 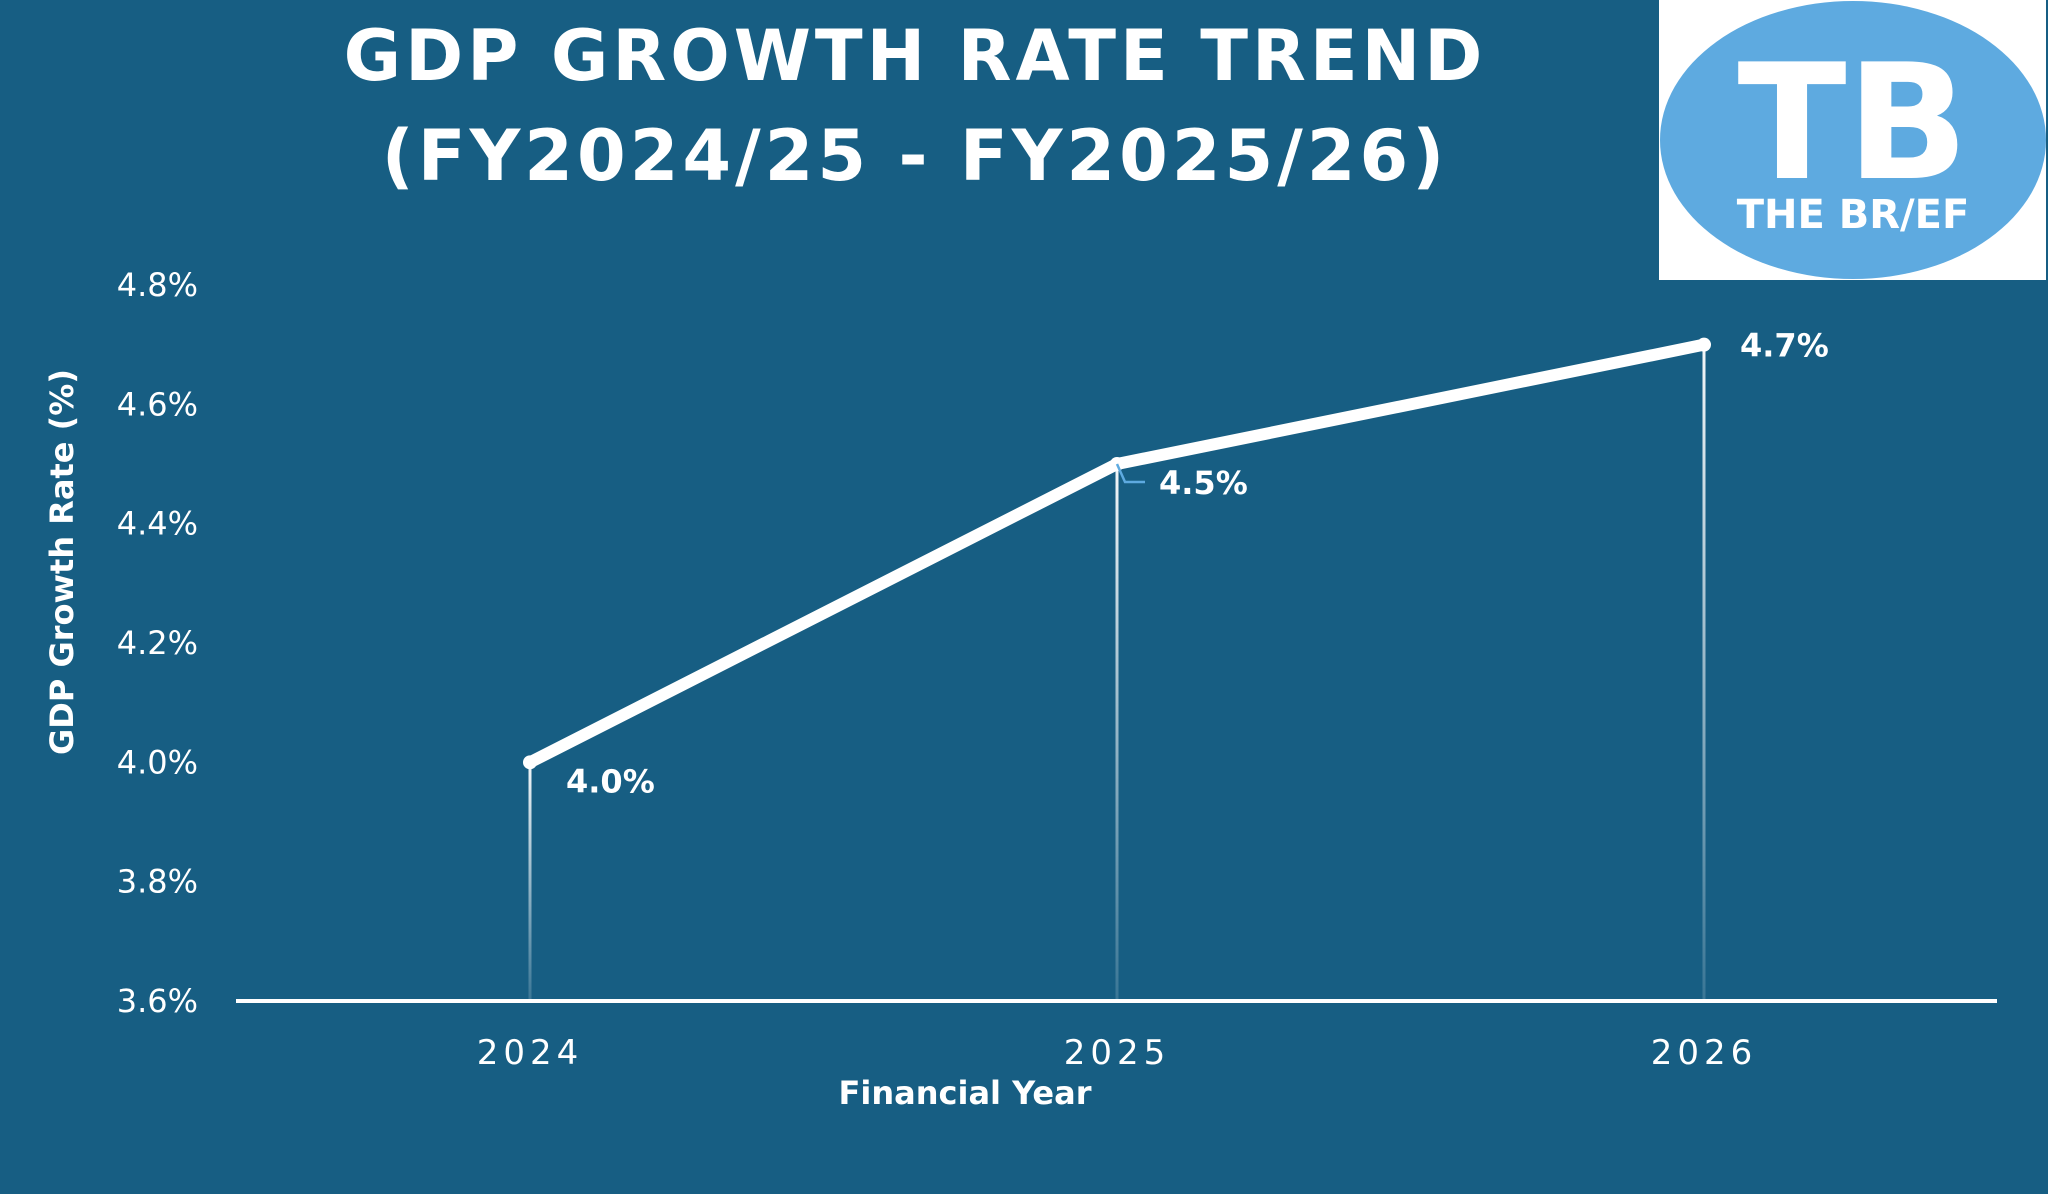 I want to click on data-label: 4.0%, so click(x=610, y=781).